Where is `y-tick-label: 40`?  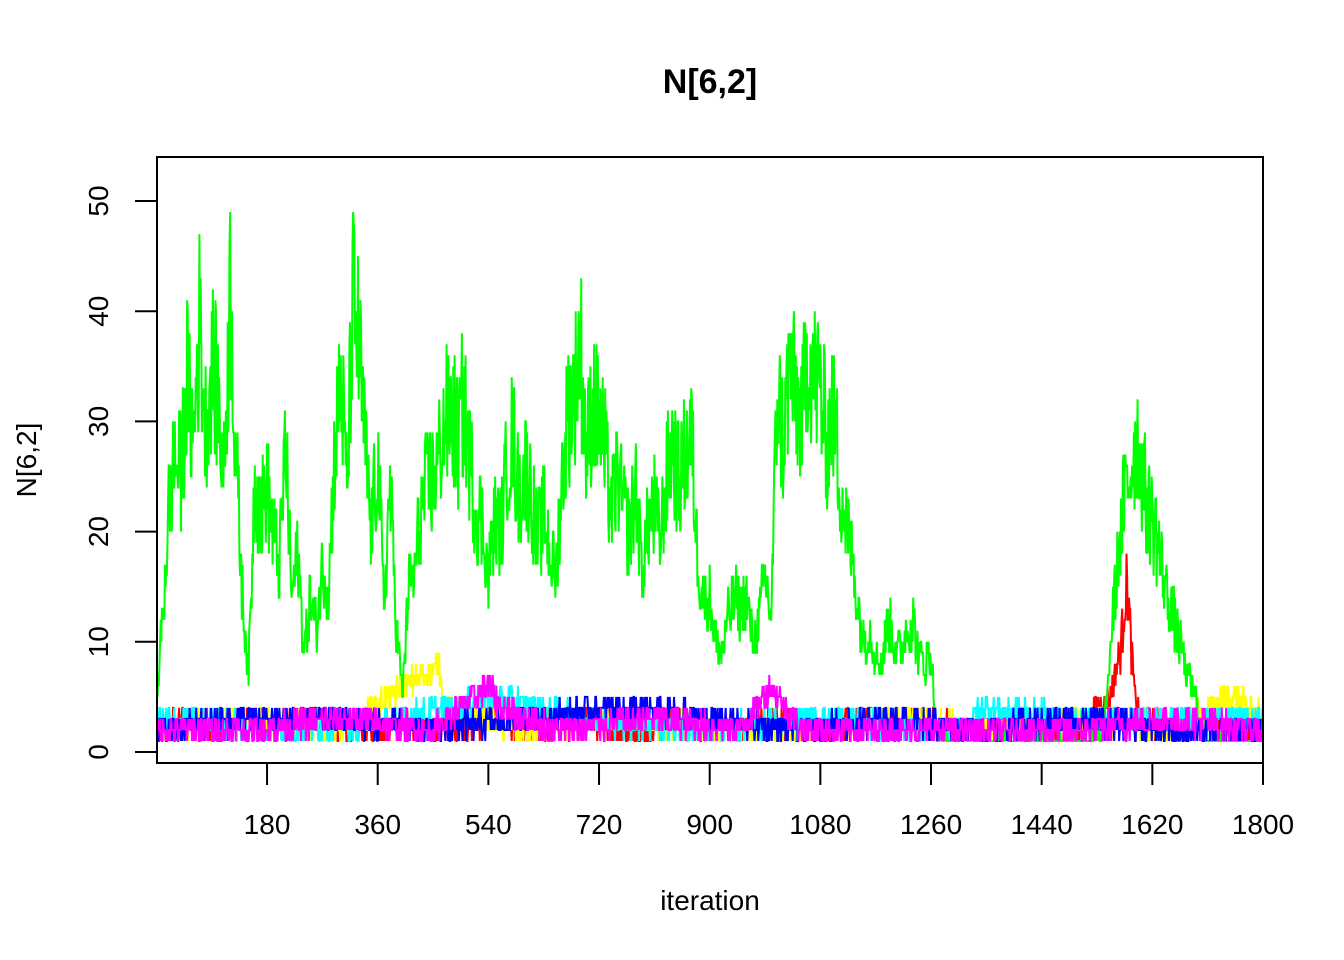
y-tick-label: 40 is located at coordinates (98, 311).